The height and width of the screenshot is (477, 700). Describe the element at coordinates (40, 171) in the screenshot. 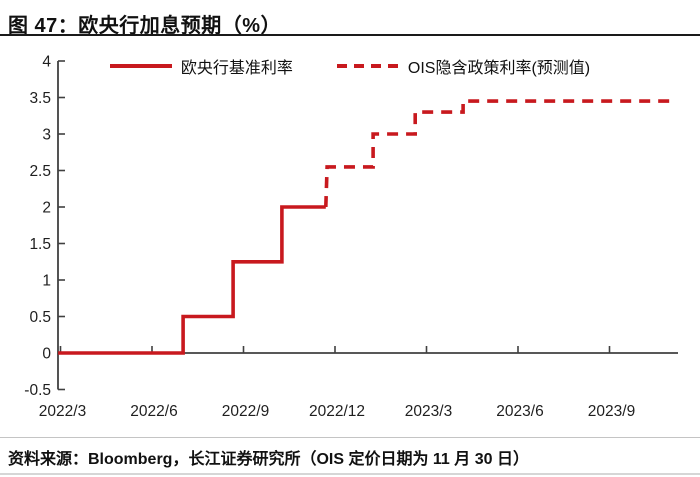

I see `y-tick-label: 2.5` at that location.